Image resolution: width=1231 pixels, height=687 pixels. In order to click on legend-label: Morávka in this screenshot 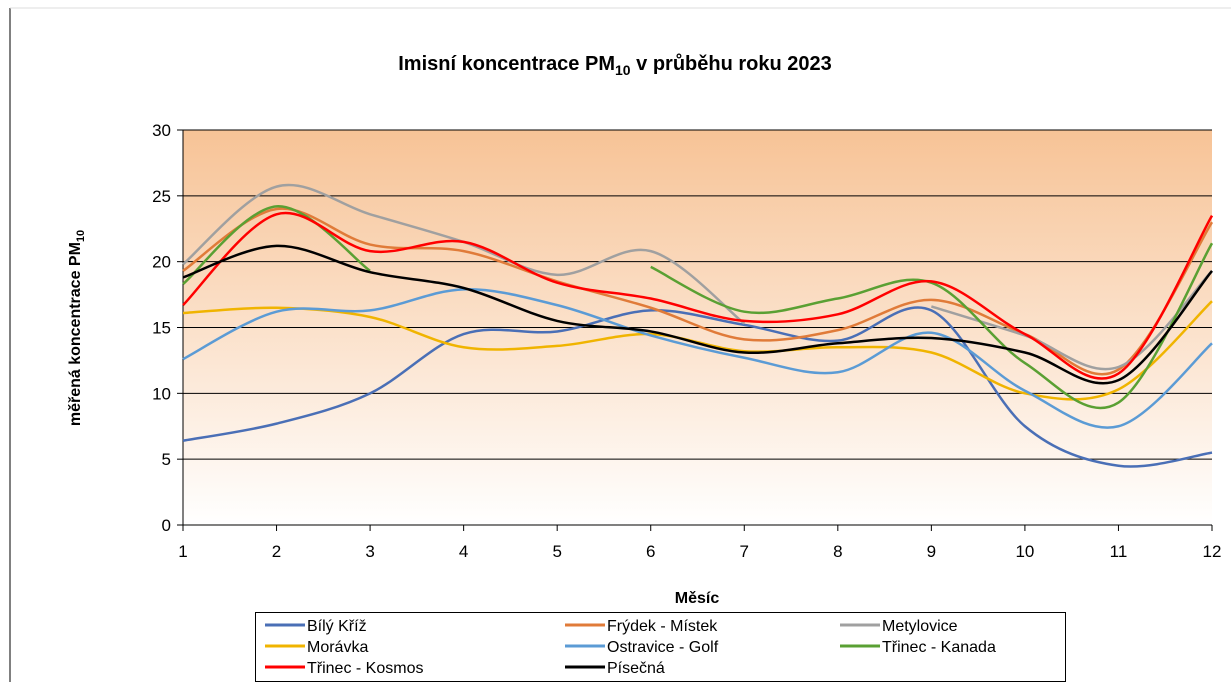, I will do `click(337, 647)`.